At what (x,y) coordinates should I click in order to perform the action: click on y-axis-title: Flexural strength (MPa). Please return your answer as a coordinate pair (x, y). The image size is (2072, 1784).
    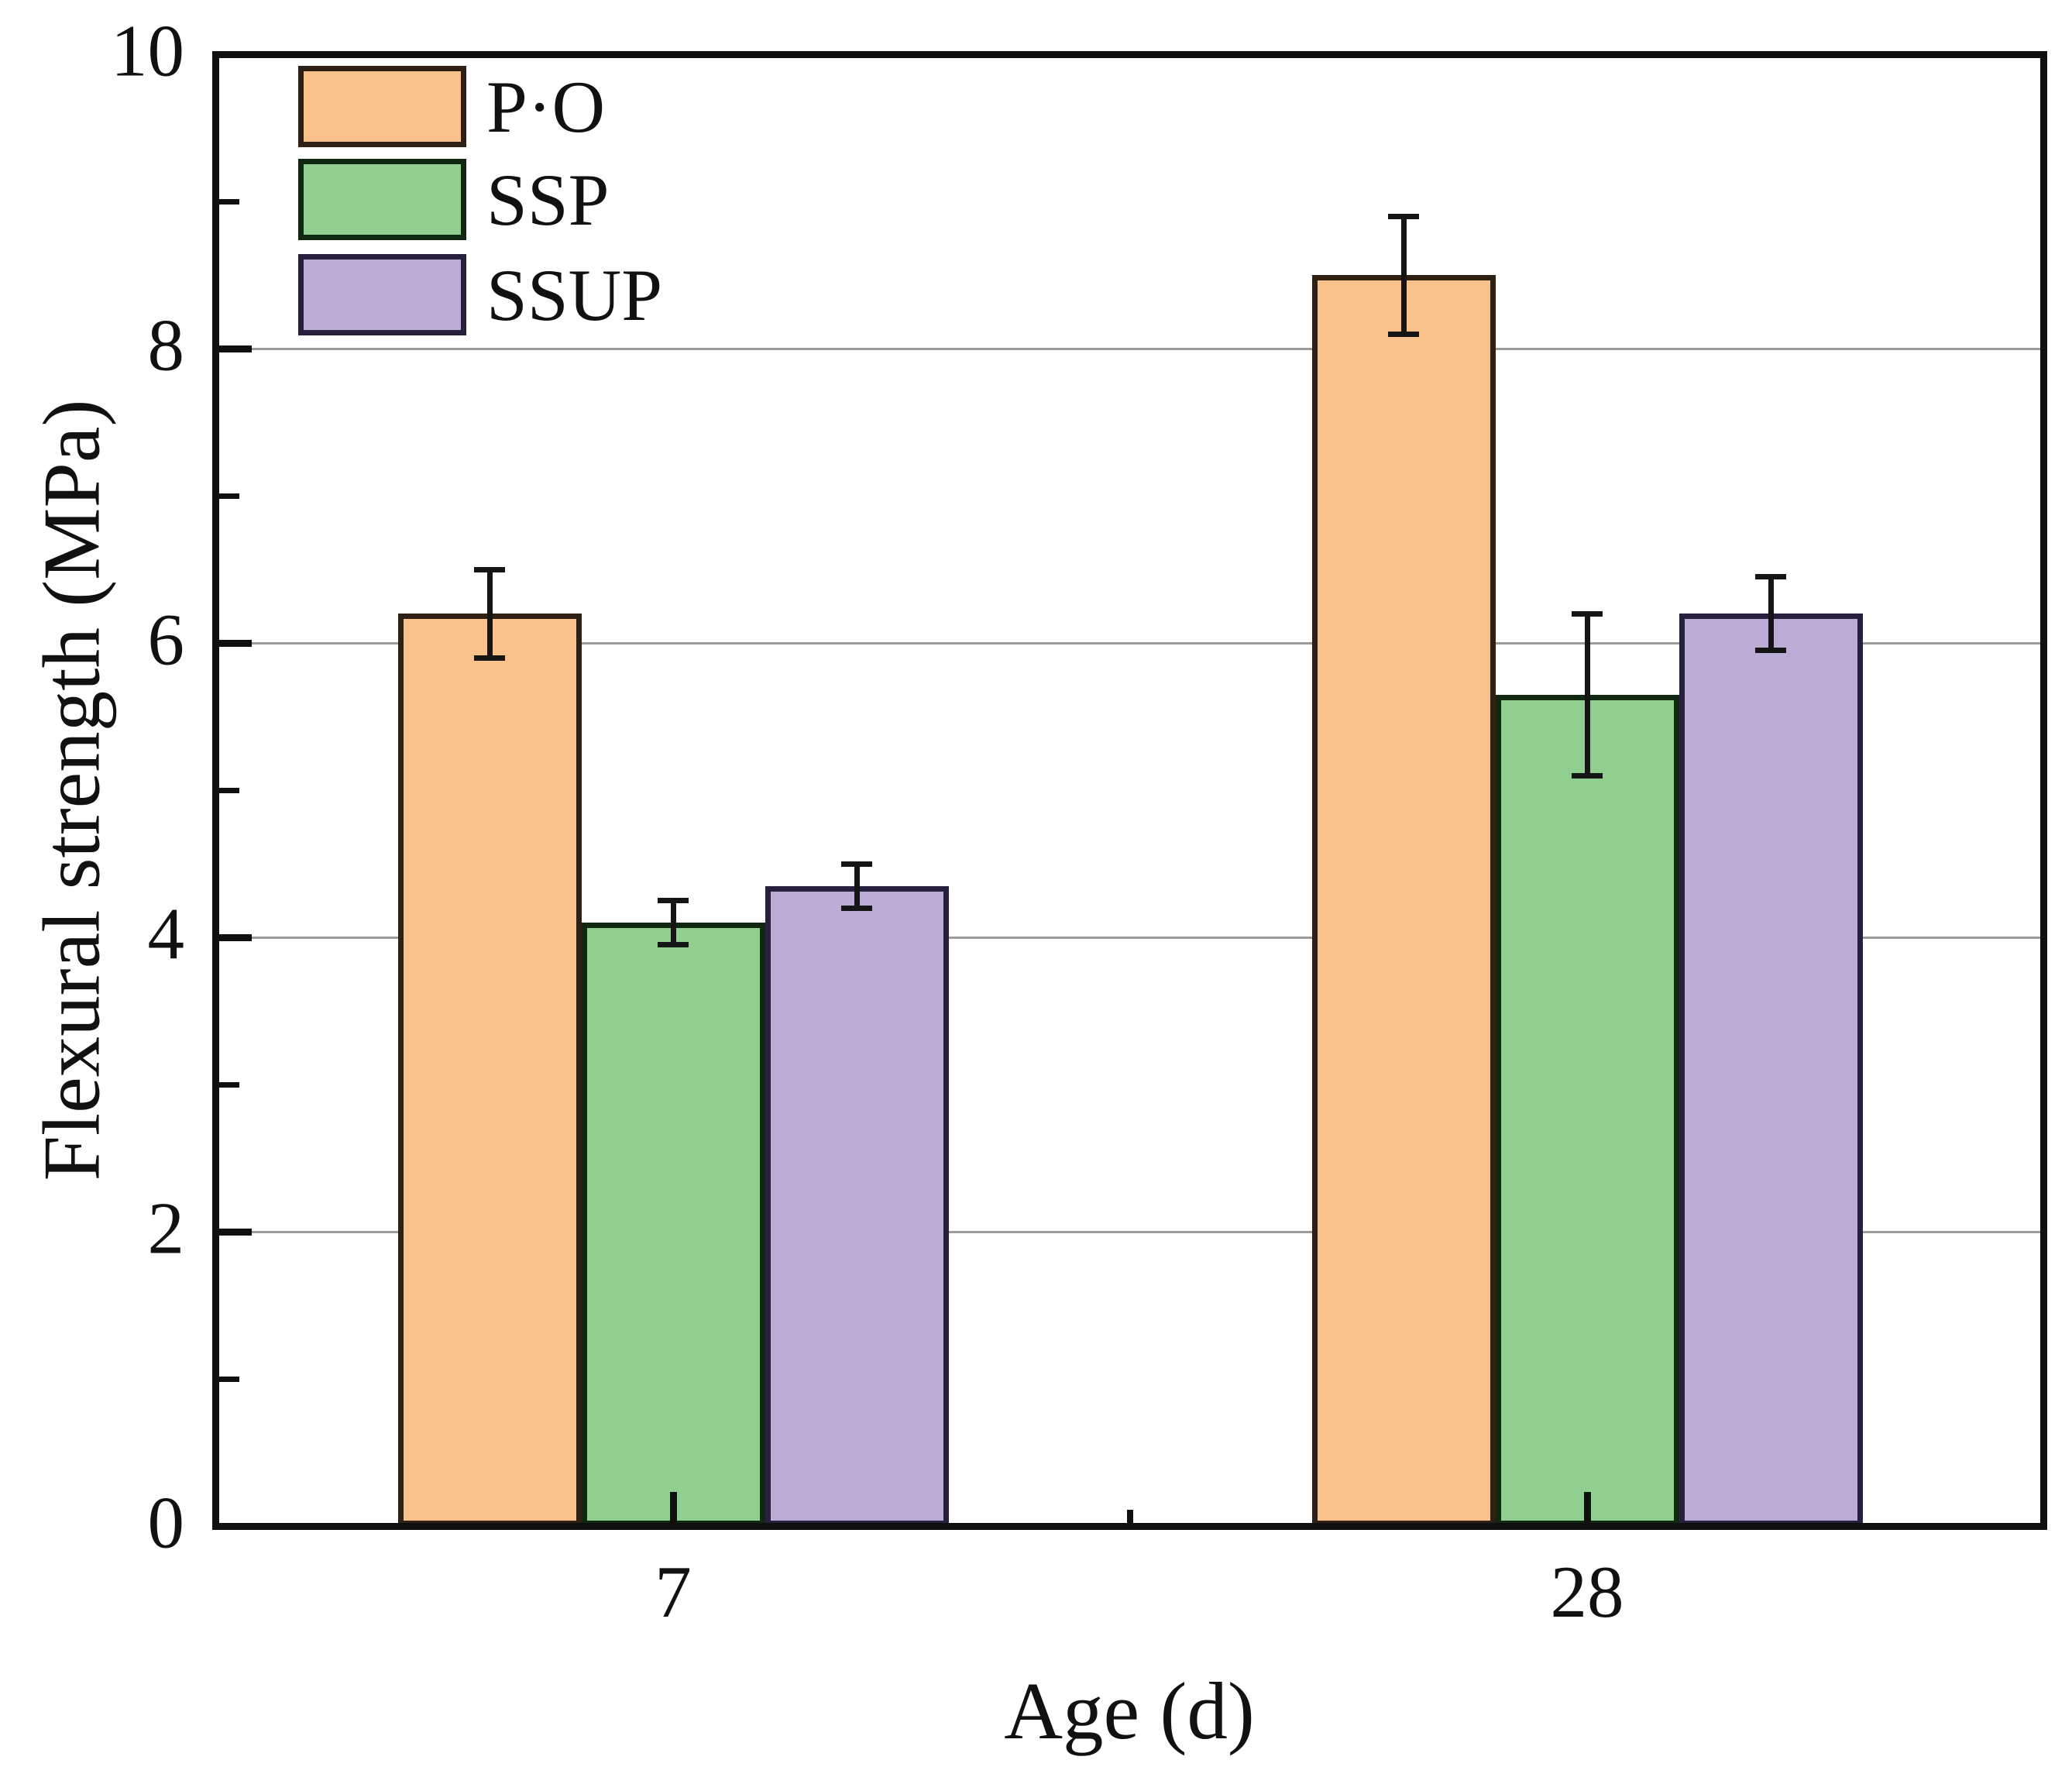
    Looking at the image, I should click on (71, 790).